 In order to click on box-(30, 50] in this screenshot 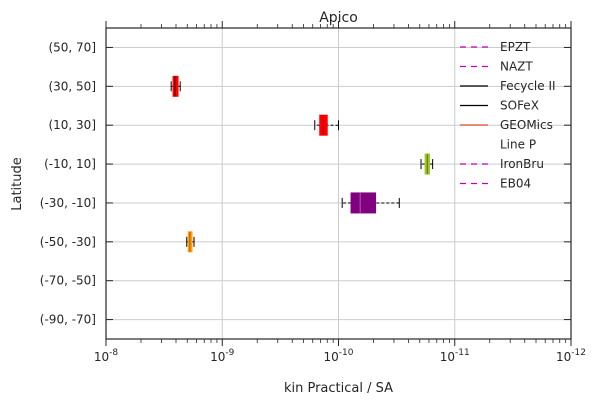, I will do `click(175, 86)`.